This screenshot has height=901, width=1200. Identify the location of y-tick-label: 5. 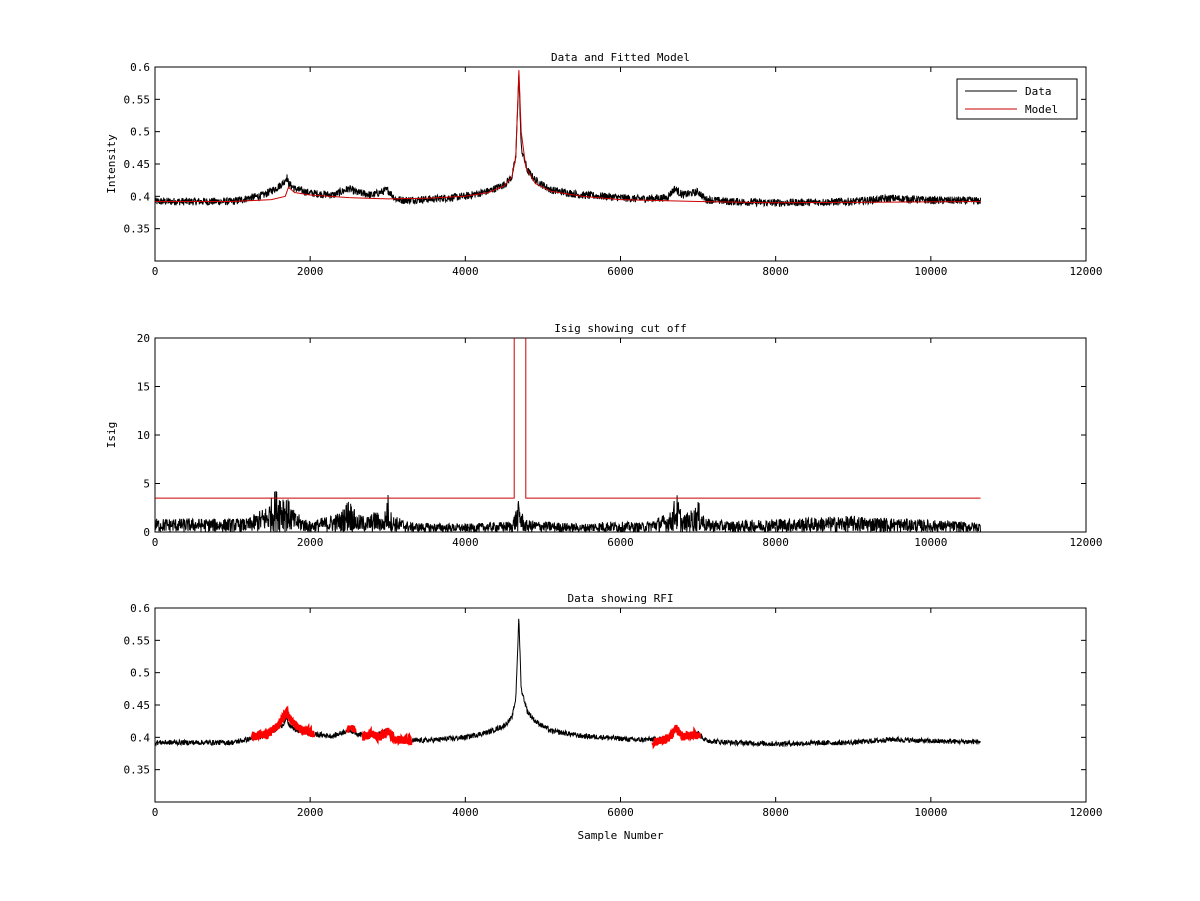
(146, 484).